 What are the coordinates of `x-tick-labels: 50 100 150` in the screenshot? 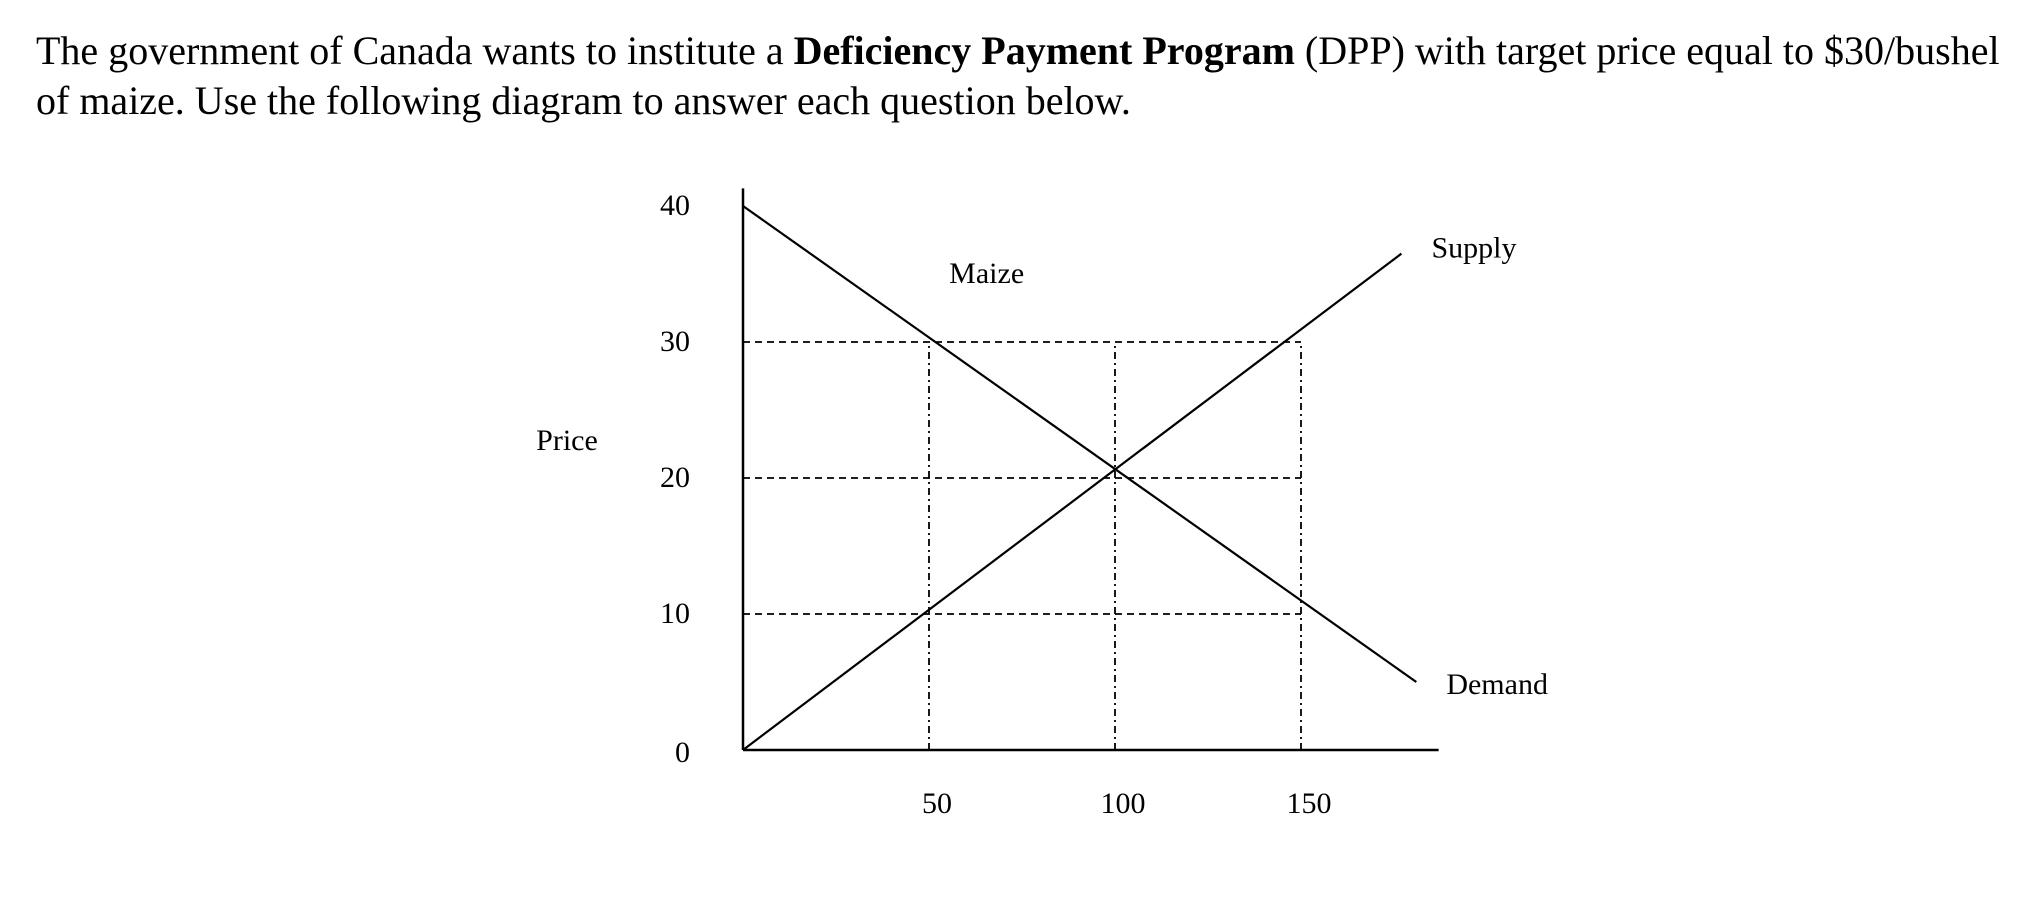 It's located at (1127, 803).